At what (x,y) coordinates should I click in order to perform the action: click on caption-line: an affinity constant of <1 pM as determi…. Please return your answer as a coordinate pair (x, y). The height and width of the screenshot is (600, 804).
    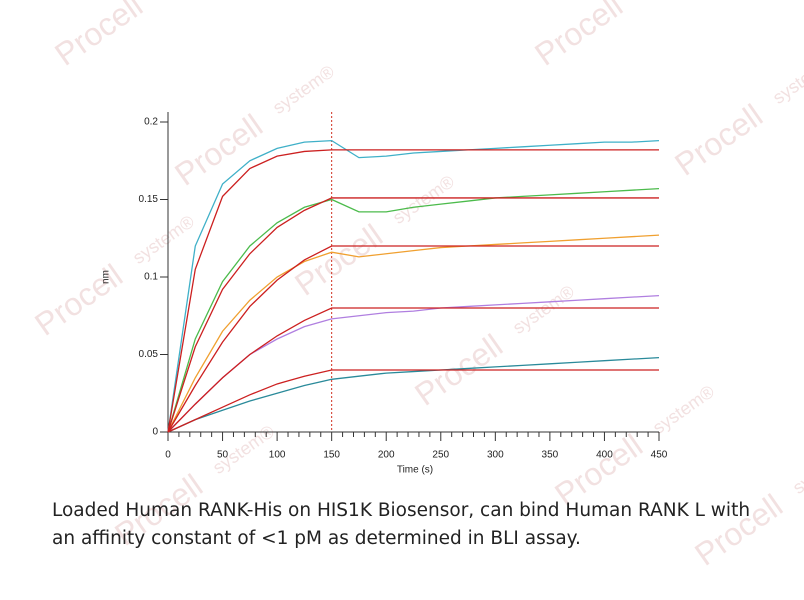
    Looking at the image, I should click on (316, 538).